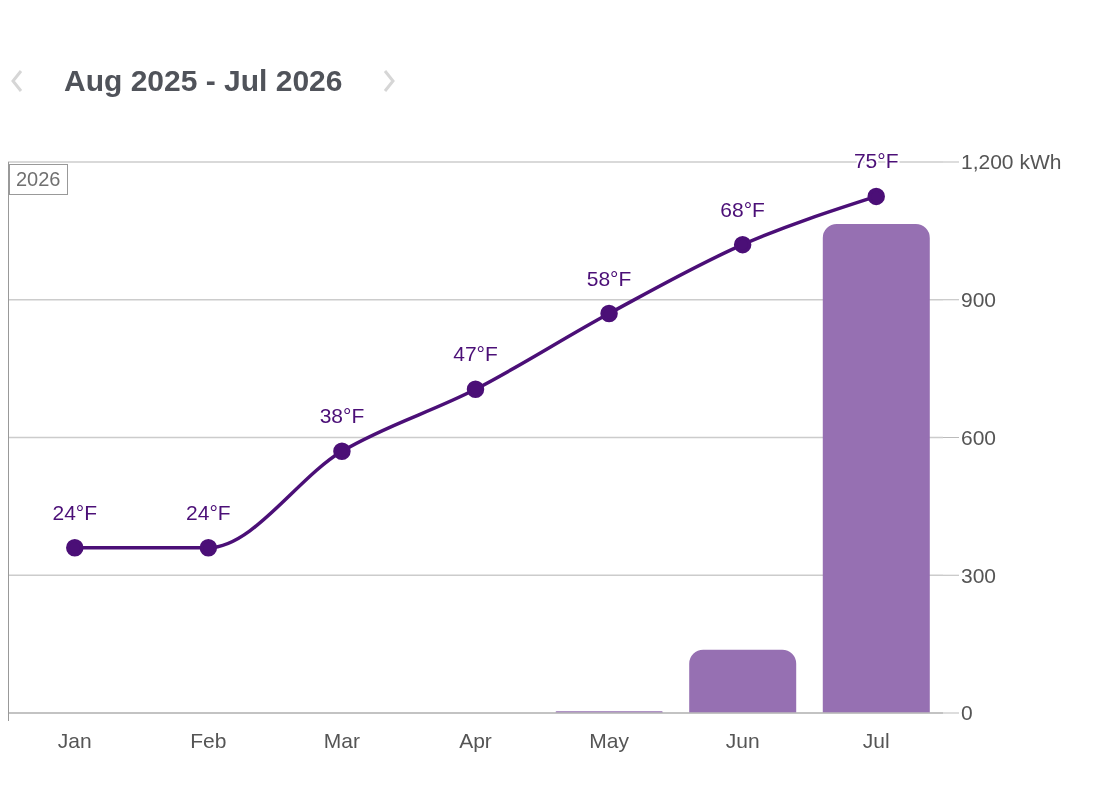 This screenshot has height=800, width=1114. What do you see at coordinates (475, 740) in the screenshot?
I see `x-tick-label: Apr` at bounding box center [475, 740].